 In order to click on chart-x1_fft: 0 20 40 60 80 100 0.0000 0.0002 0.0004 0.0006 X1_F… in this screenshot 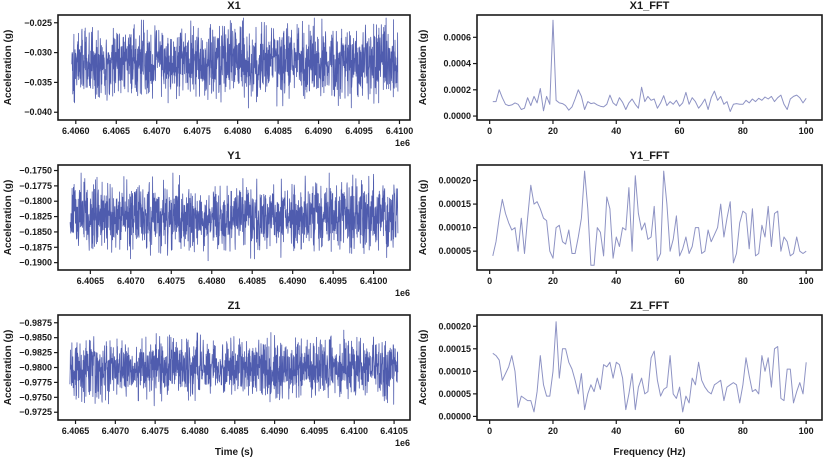, I will do `click(620, 68)`.